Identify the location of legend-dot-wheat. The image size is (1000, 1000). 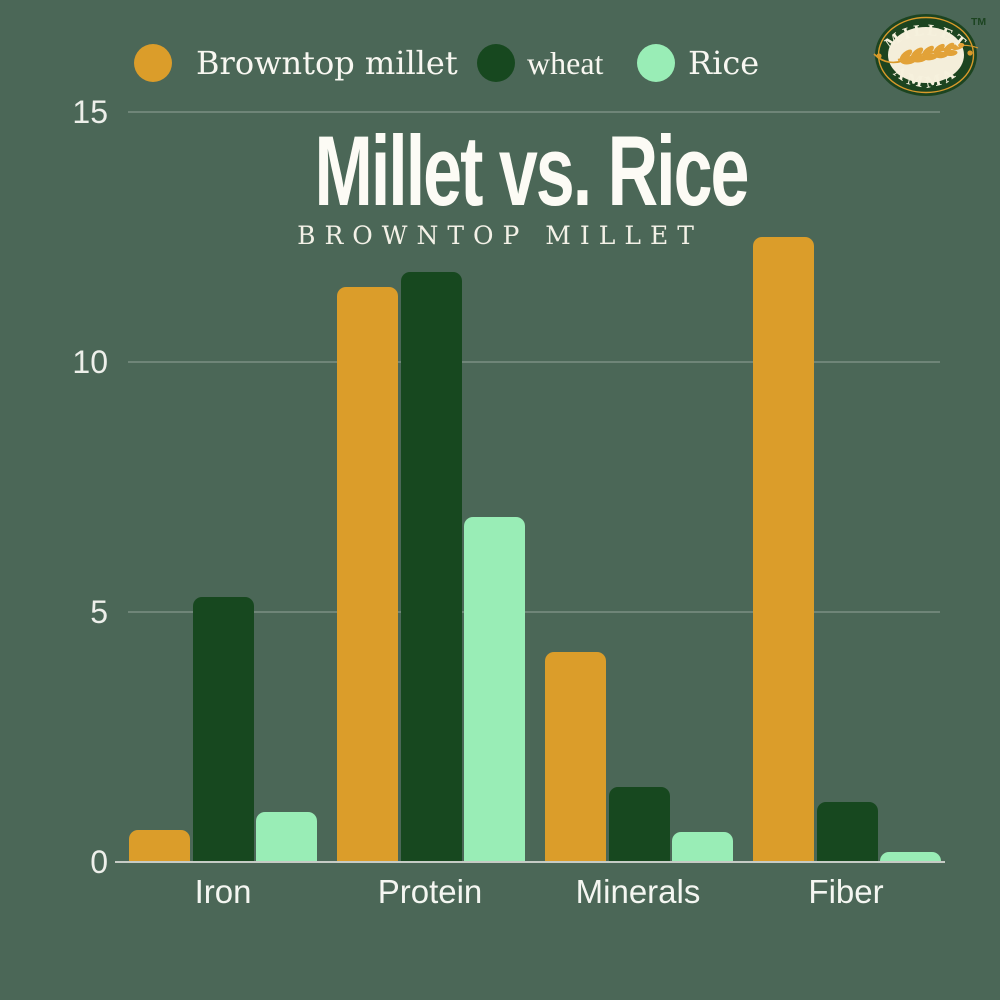
(496, 63).